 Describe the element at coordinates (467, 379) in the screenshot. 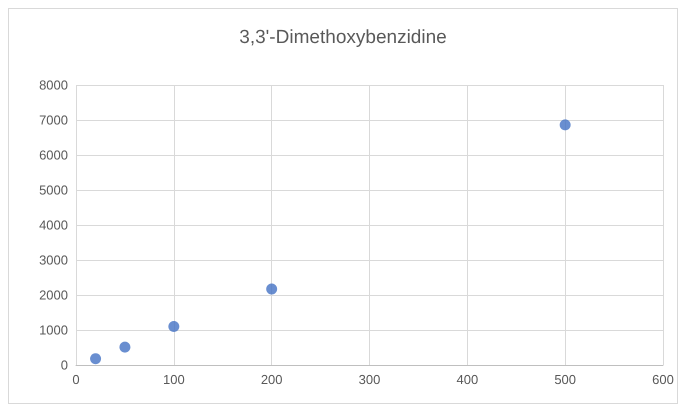

I see `x-tick-label: 400` at that location.